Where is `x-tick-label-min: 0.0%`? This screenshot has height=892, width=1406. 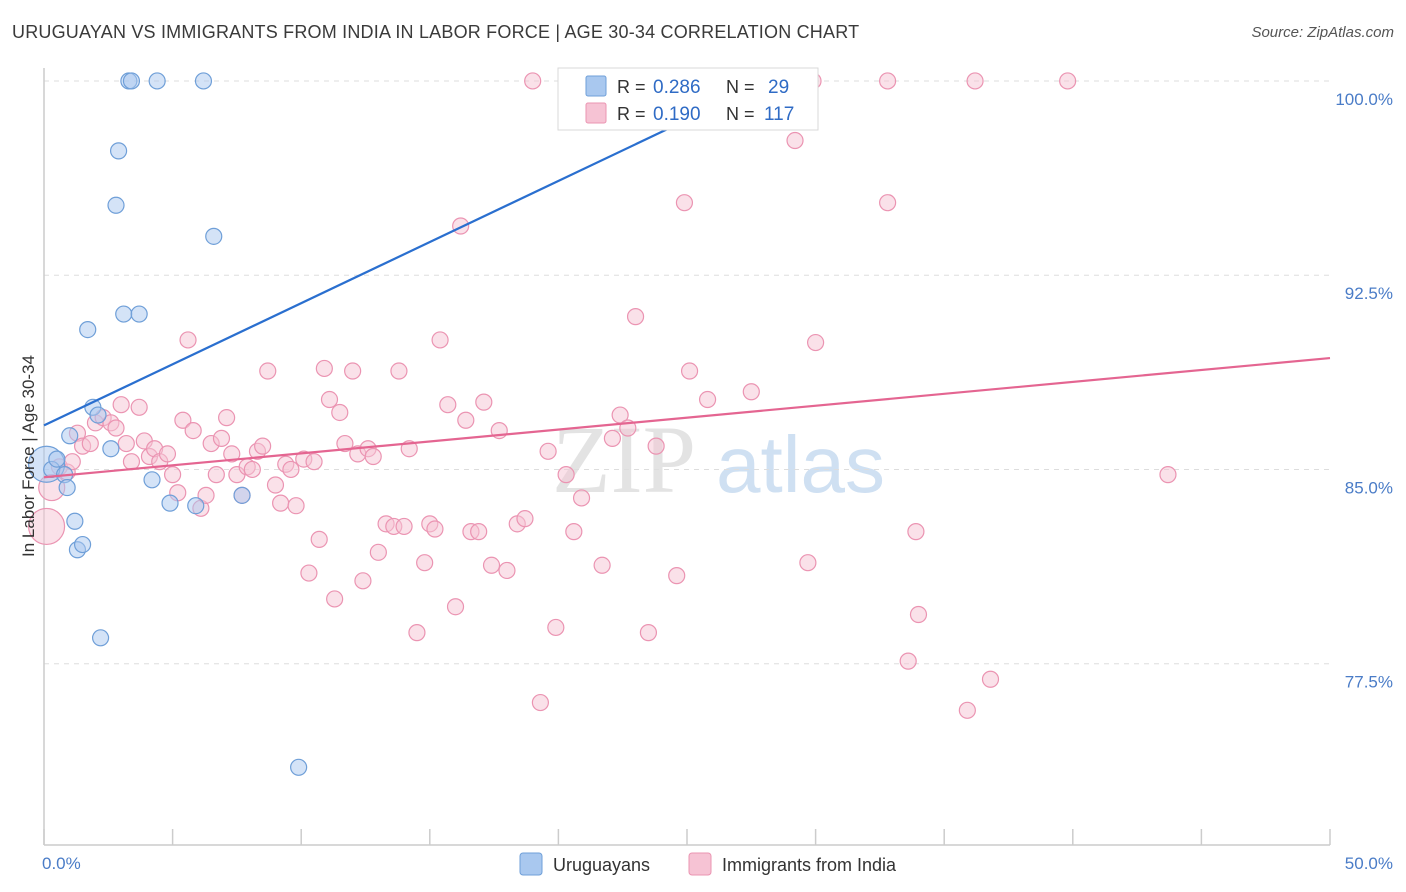
x-tick-label-min: 0.0% is located at coordinates (61, 863).